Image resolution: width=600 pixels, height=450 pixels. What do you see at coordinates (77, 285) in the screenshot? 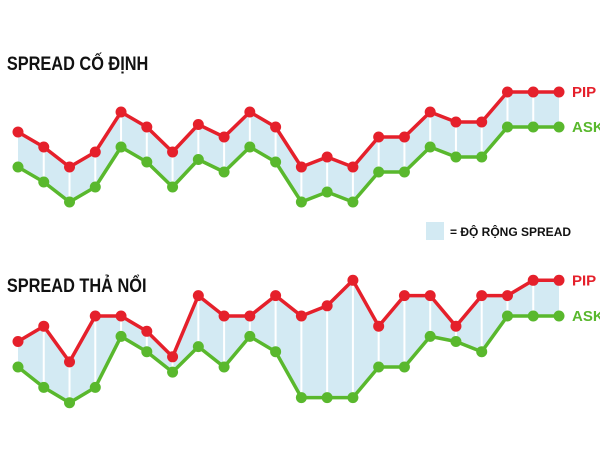
I see `floating-spread-title: SPREAD THẢ NỔI` at bounding box center [77, 285].